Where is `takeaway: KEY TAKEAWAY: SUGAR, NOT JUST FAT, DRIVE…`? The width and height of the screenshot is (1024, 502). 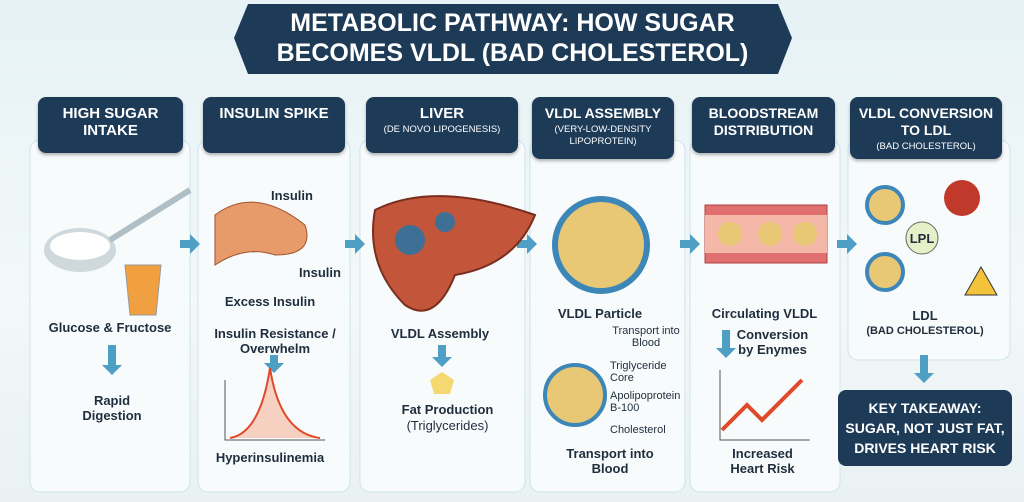
takeaway: KEY TAKEAWAY: SUGAR, NOT JUST FAT, DRIVE… is located at coordinates (925, 428).